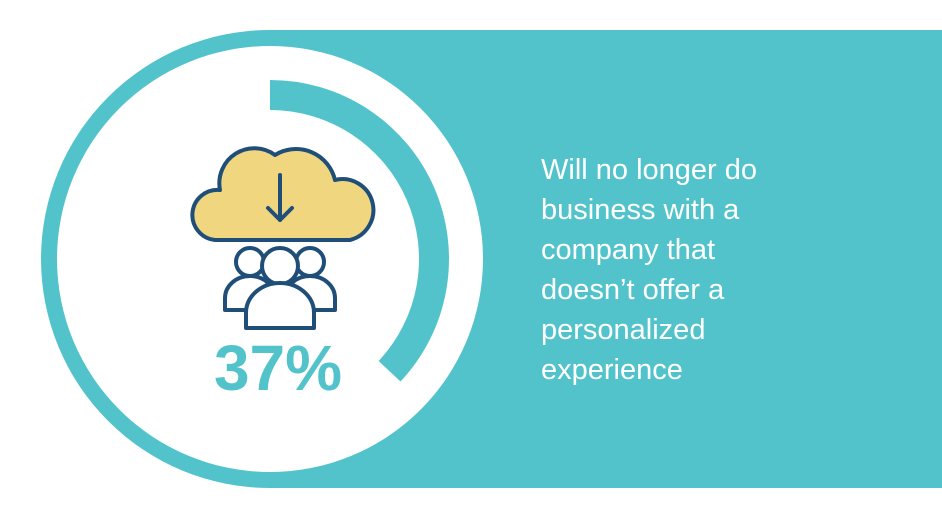  I want to click on icon, so click(283, 238).